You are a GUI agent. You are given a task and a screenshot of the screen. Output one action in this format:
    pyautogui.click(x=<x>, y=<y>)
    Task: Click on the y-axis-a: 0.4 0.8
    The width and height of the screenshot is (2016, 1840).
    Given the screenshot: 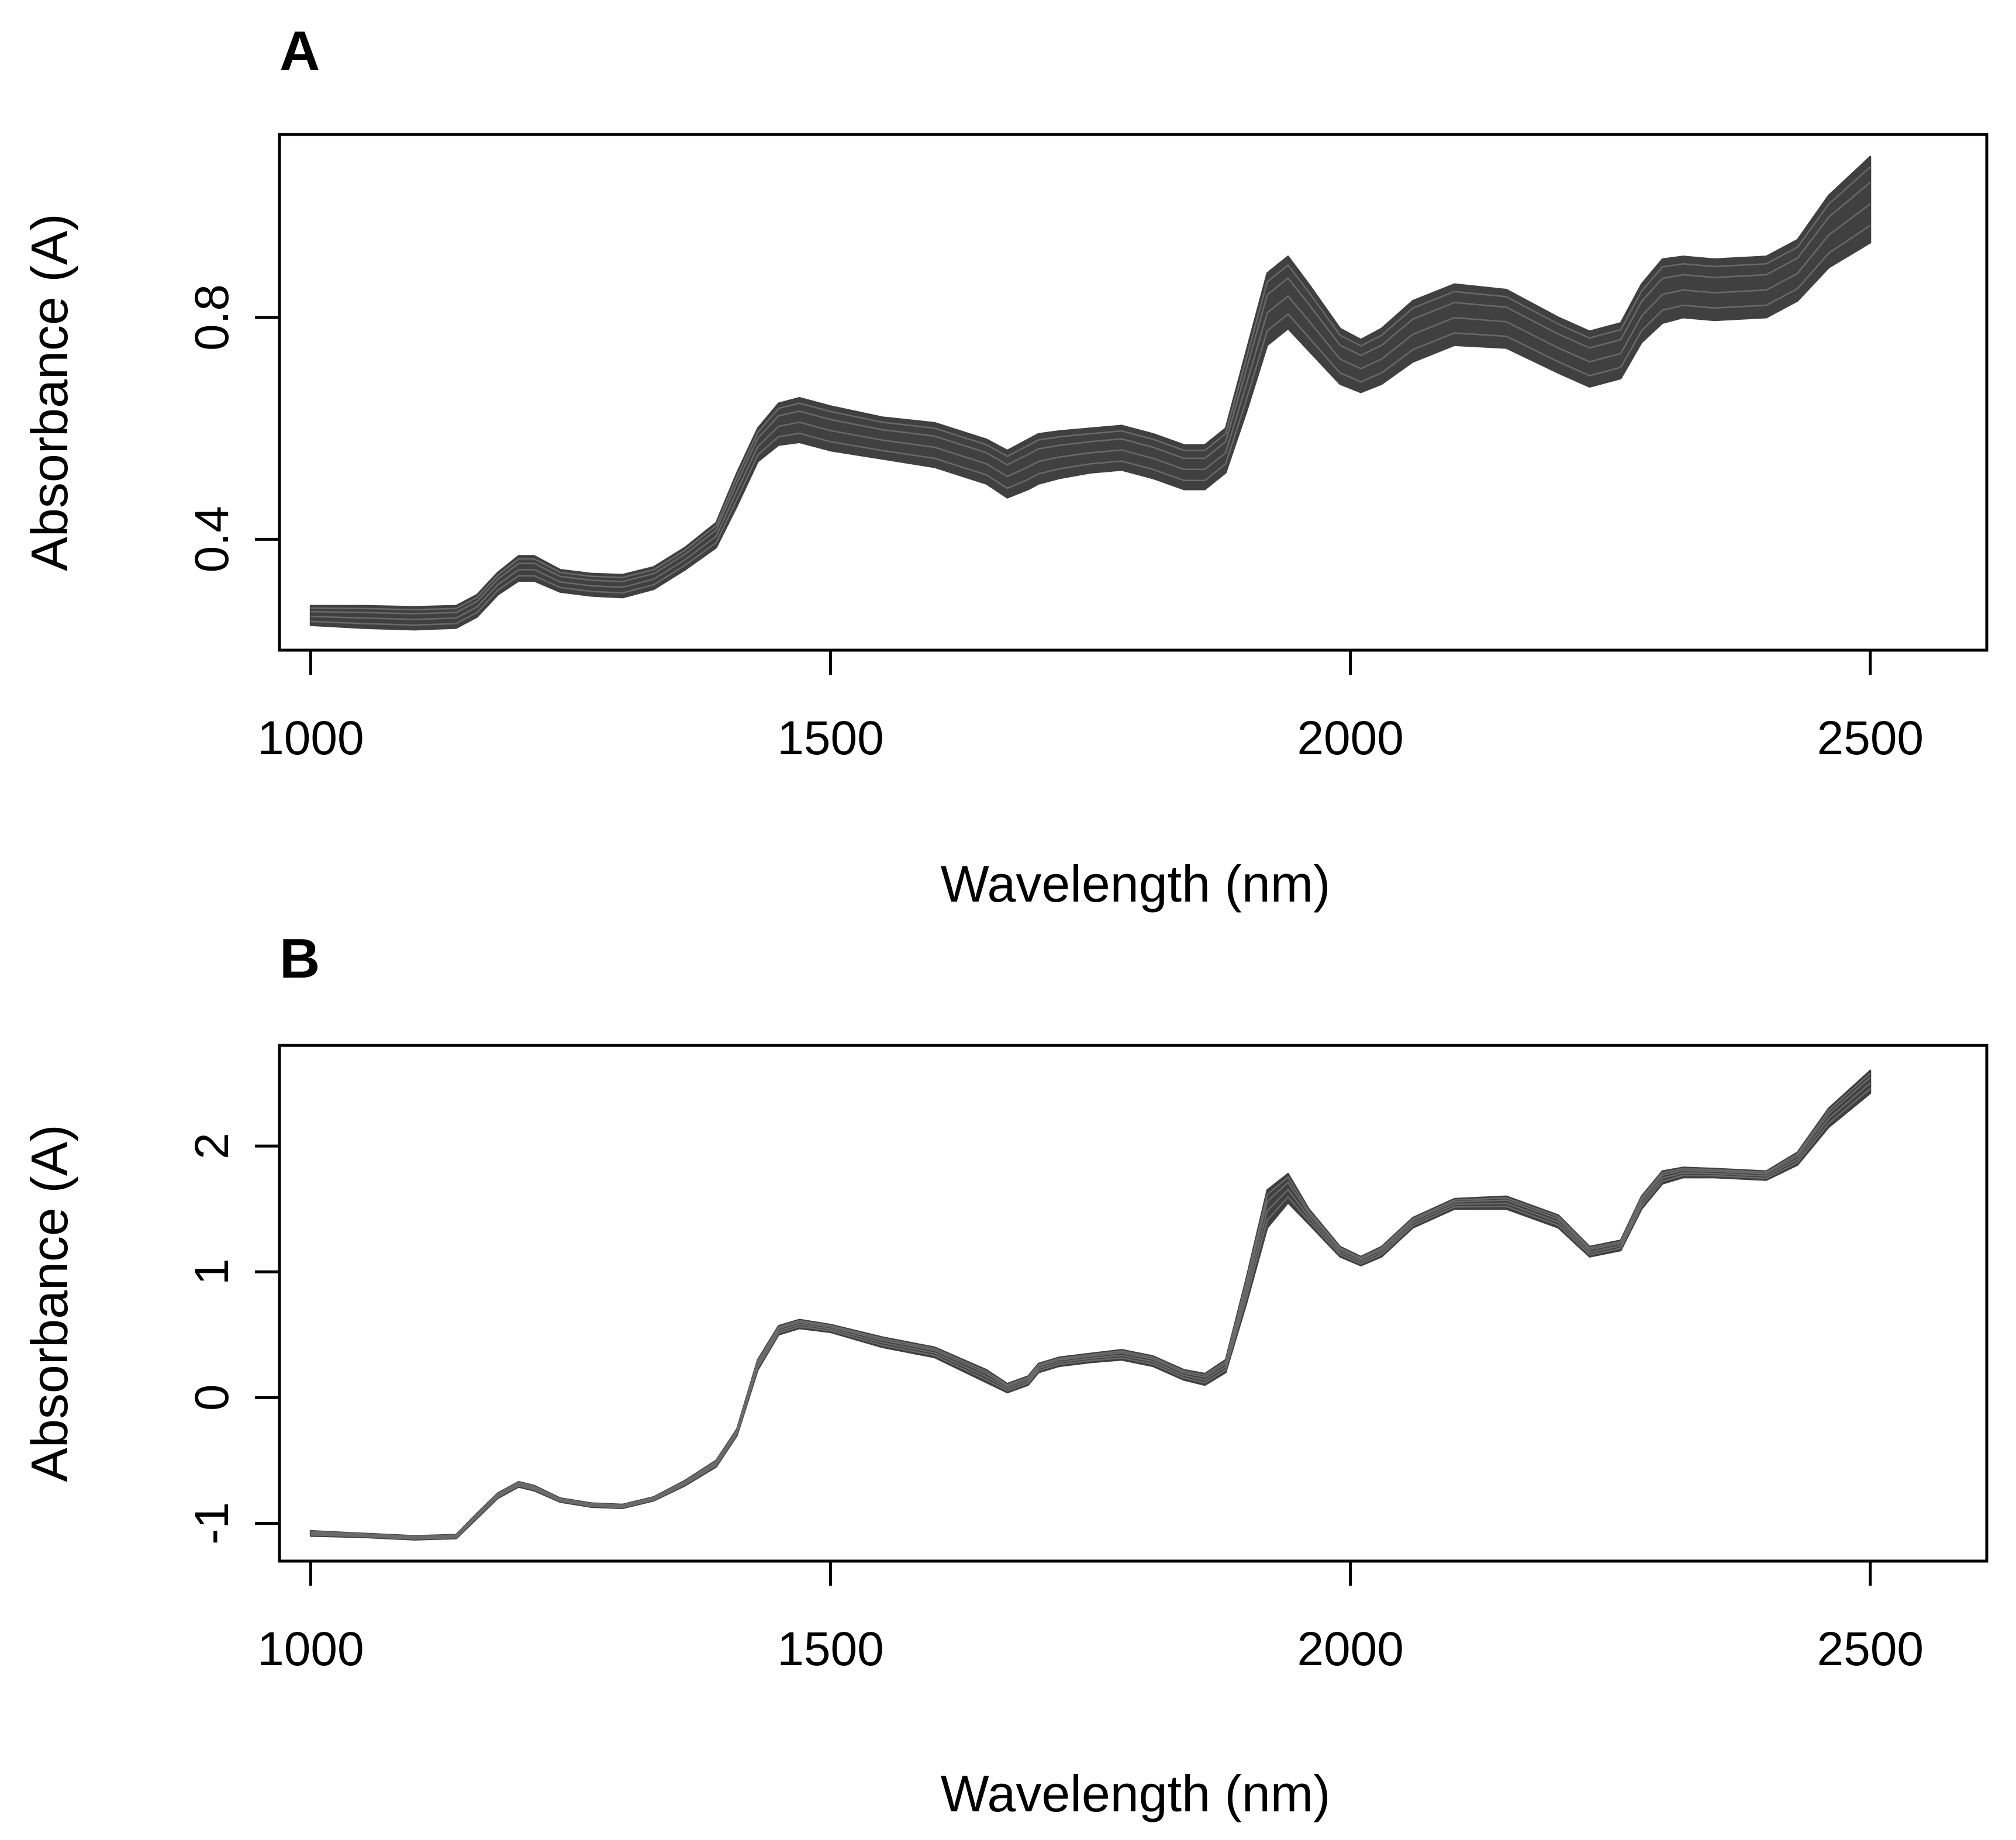 What is the action you would take?
    pyautogui.click(x=233, y=428)
    